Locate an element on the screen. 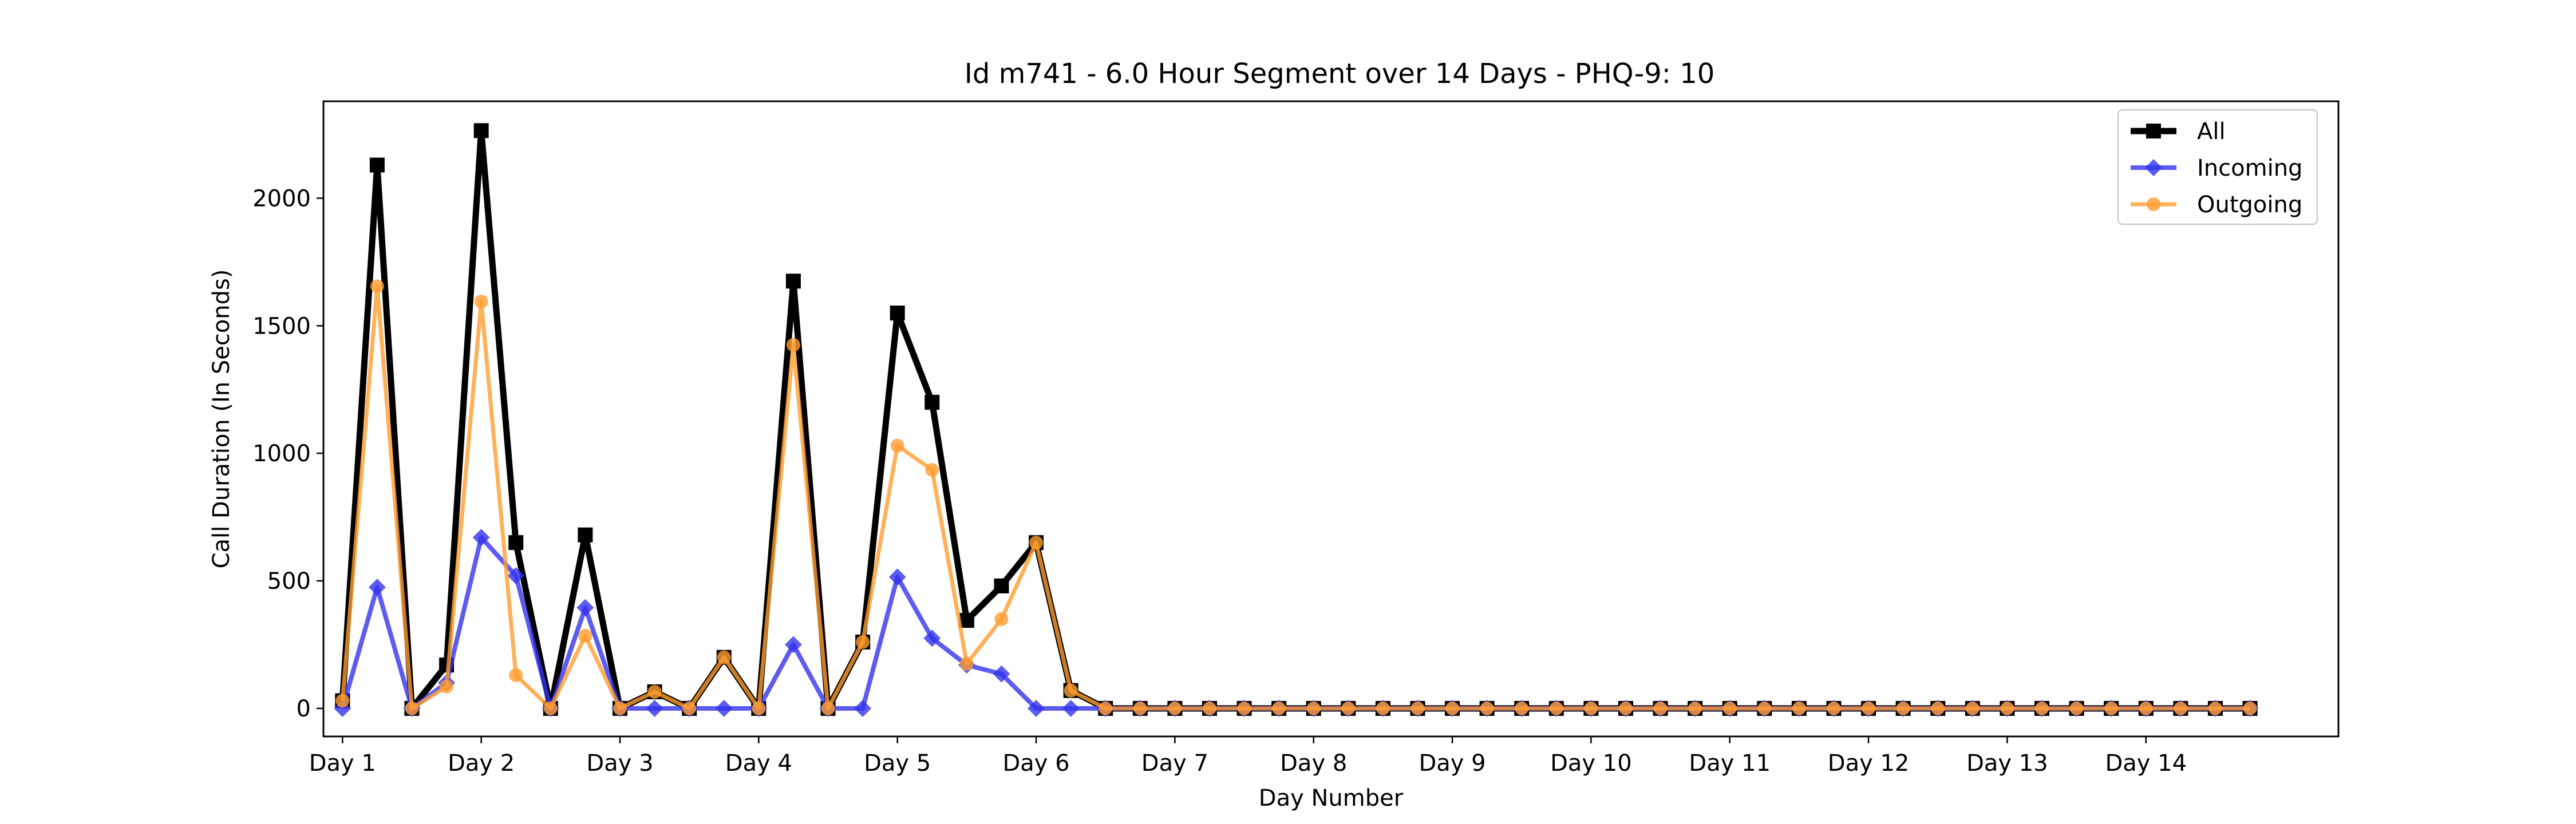 The height and width of the screenshot is (824, 2576). y-tick-label: 1000 is located at coordinates (281, 454).